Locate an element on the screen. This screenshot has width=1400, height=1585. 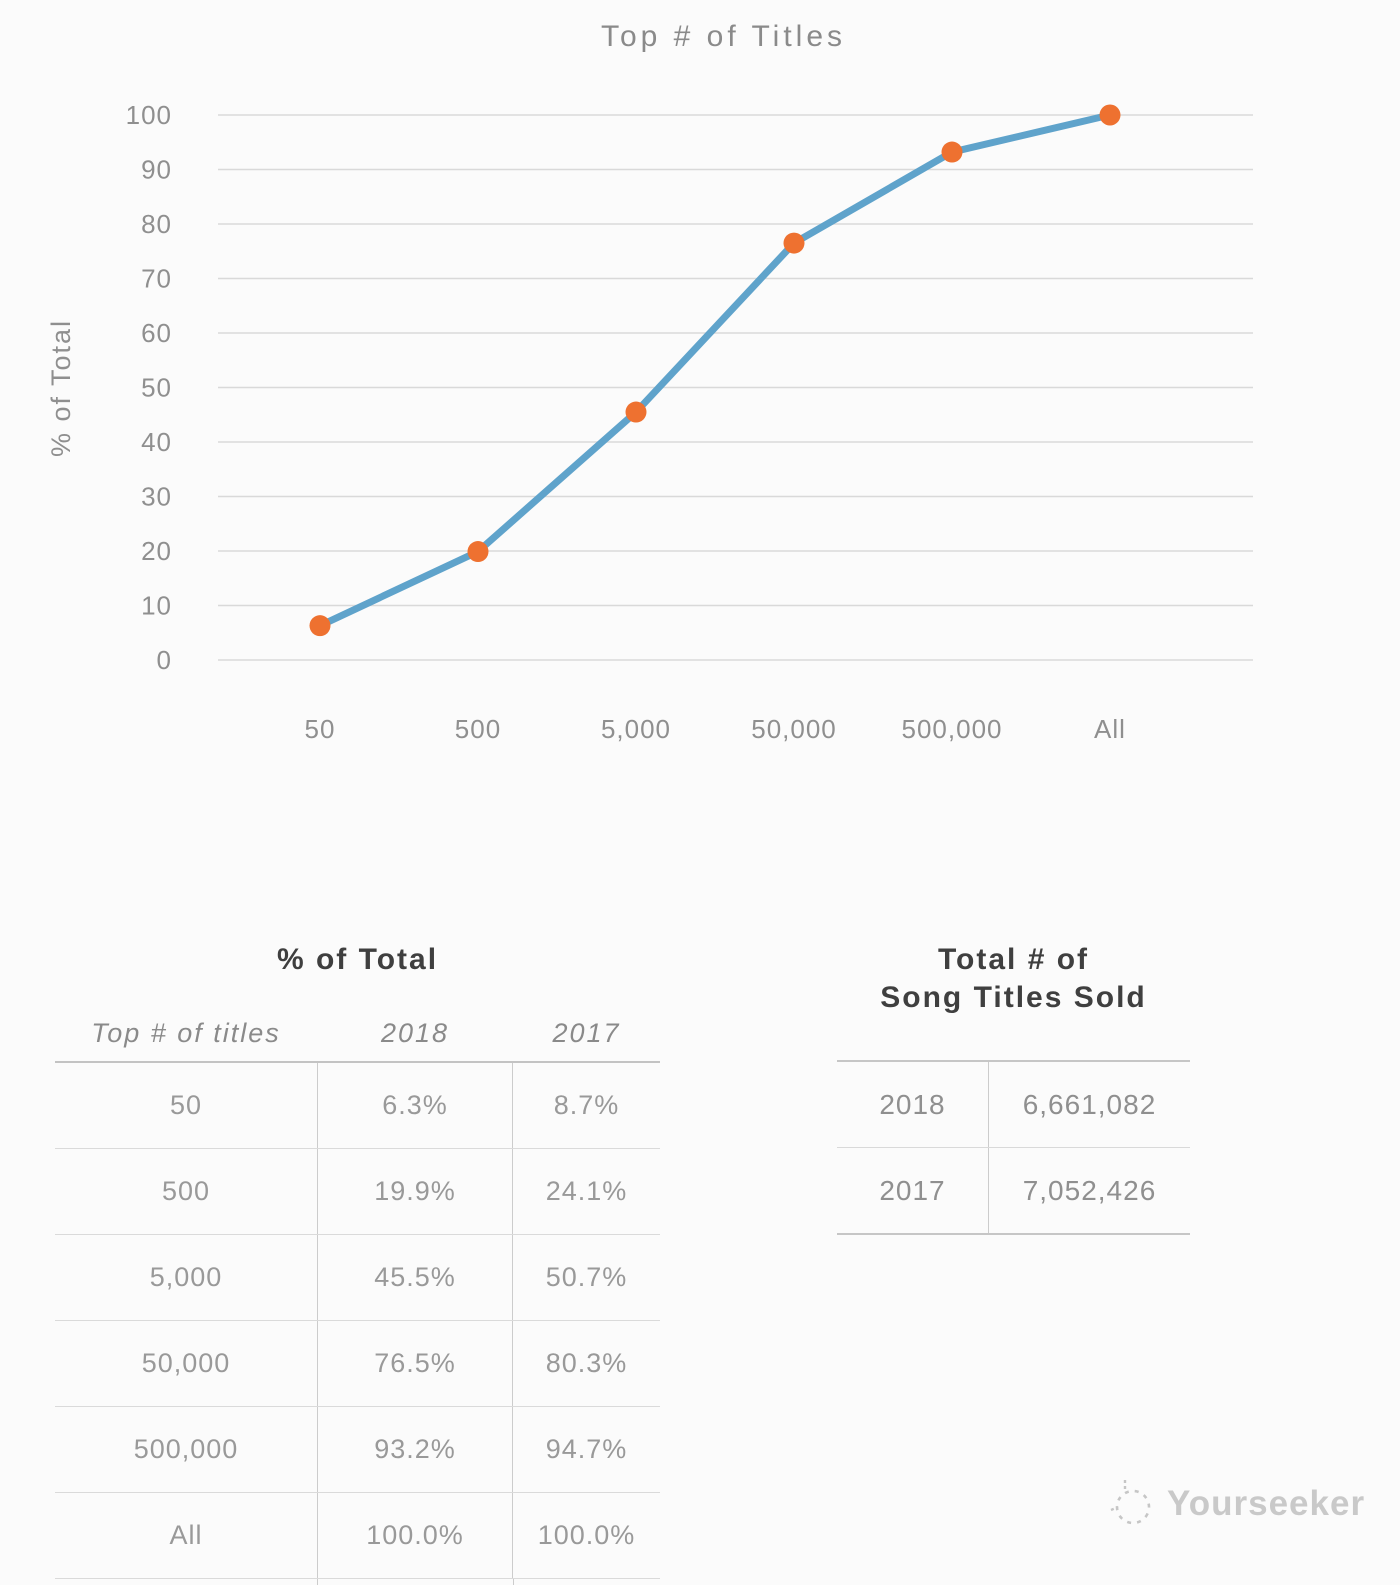
row-year: 2017 is located at coordinates (912, 1190).